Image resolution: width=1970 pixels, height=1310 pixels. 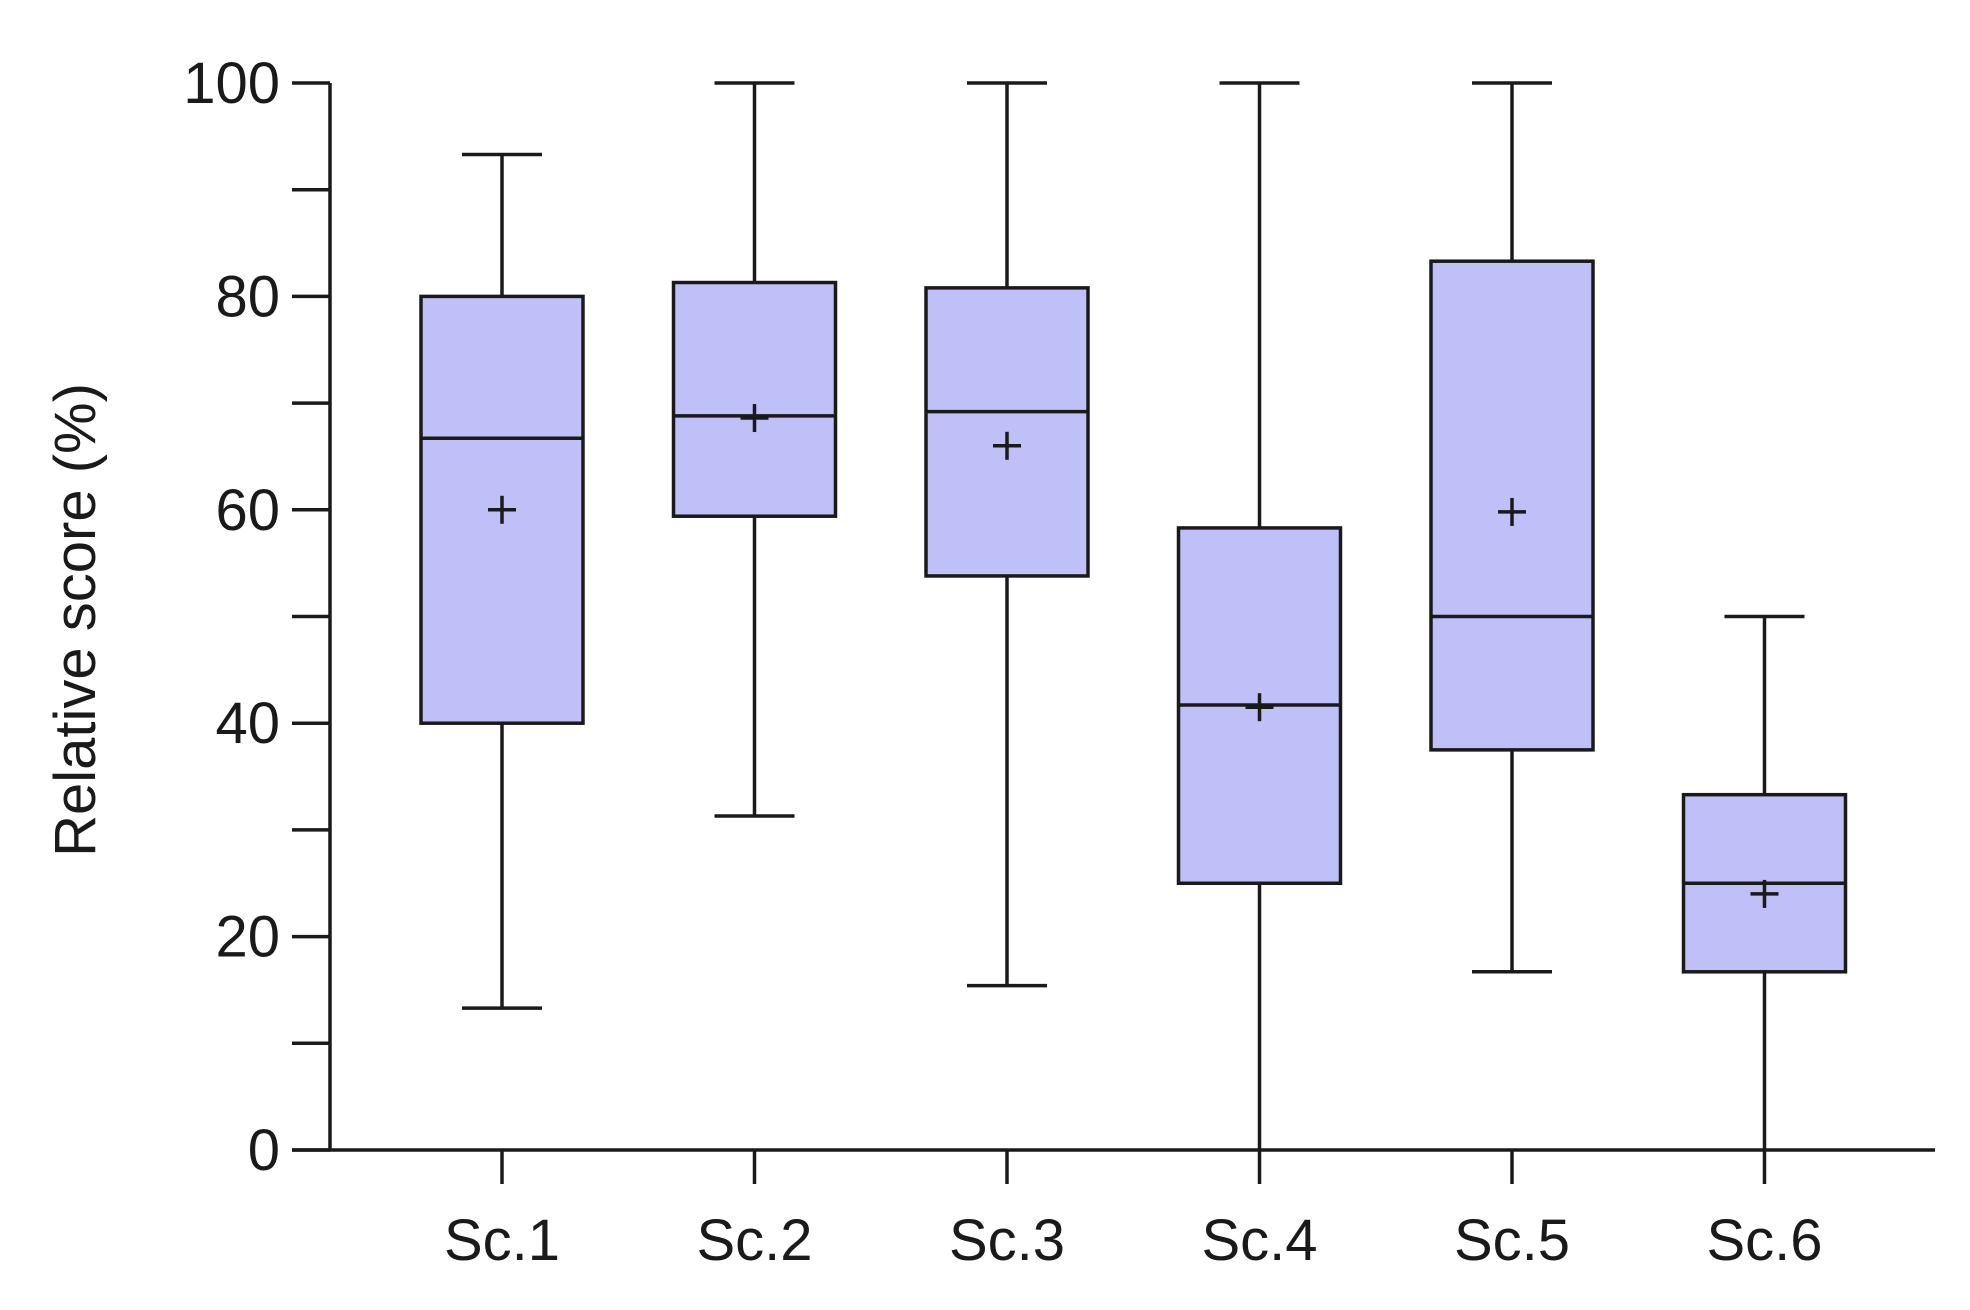 I want to click on box-sc2, so click(x=754, y=449).